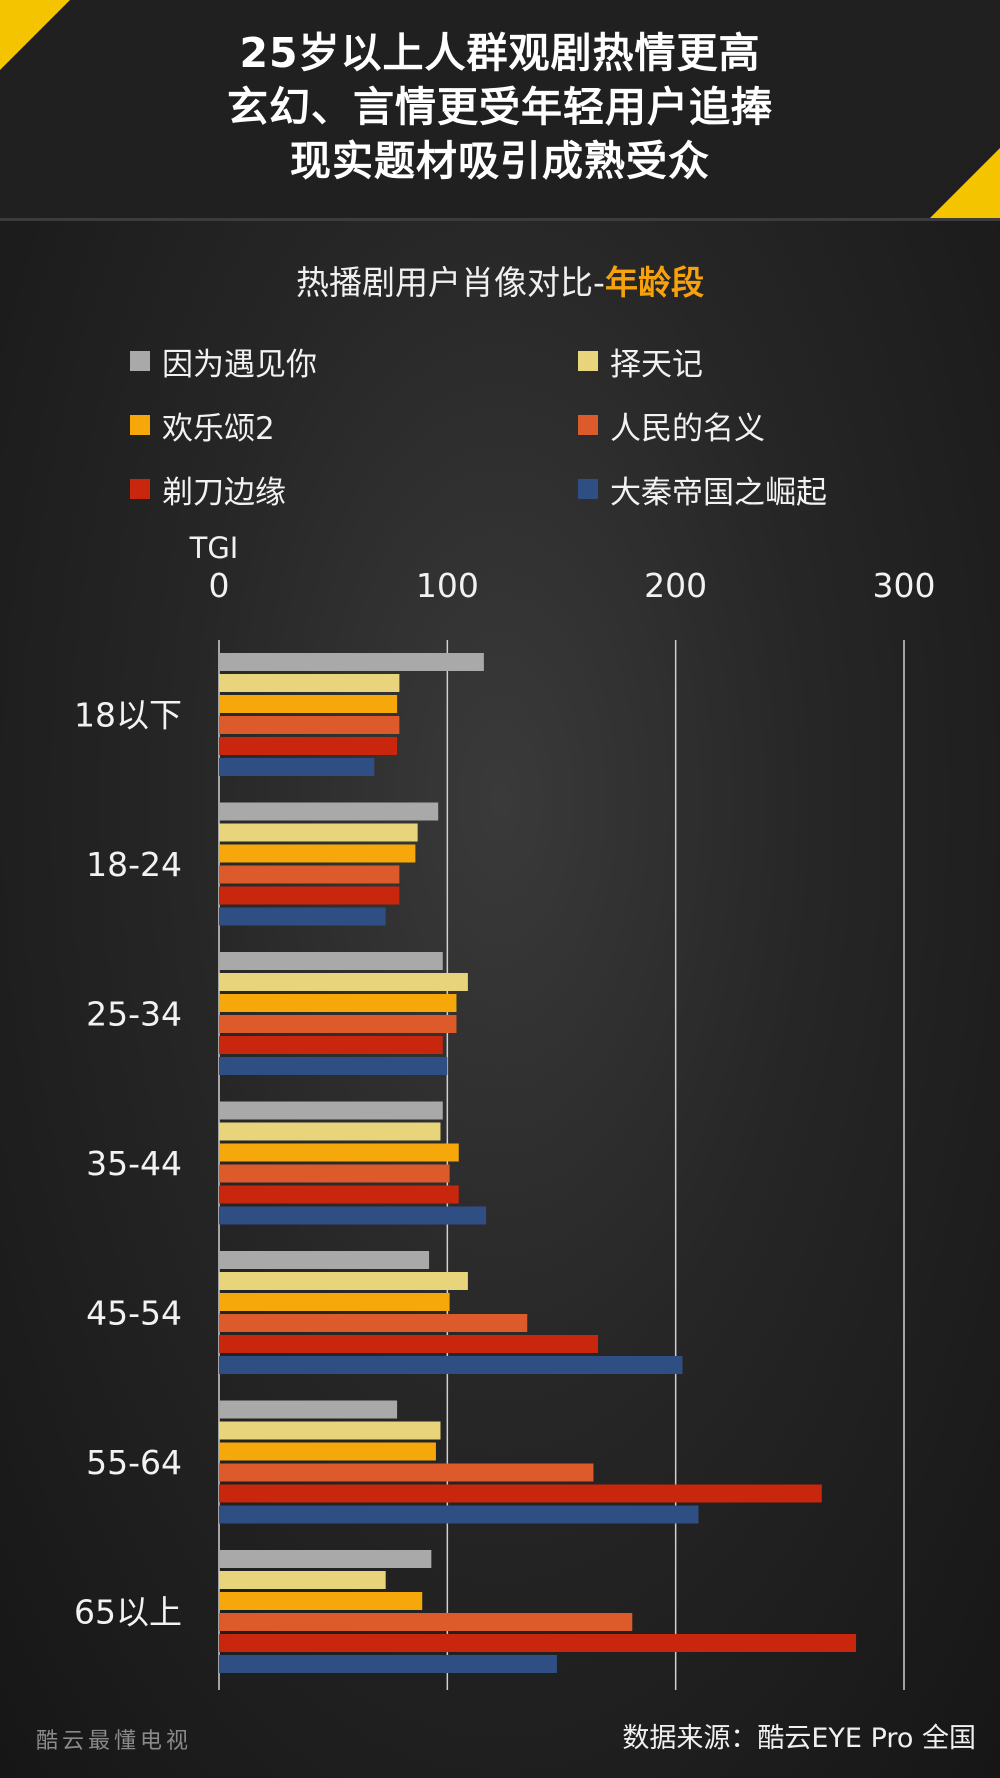  Describe the element at coordinates (114, 1741) in the screenshot. I see `brand-watermark: 酷云最懂电视` at that location.